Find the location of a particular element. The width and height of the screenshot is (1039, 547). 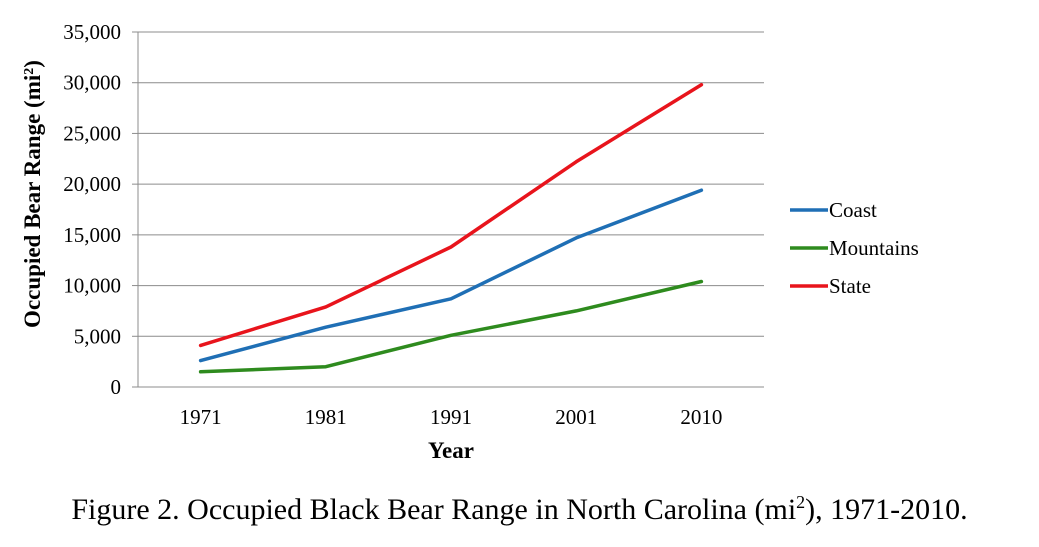

x-axis-label: Year is located at coordinates (451, 450).